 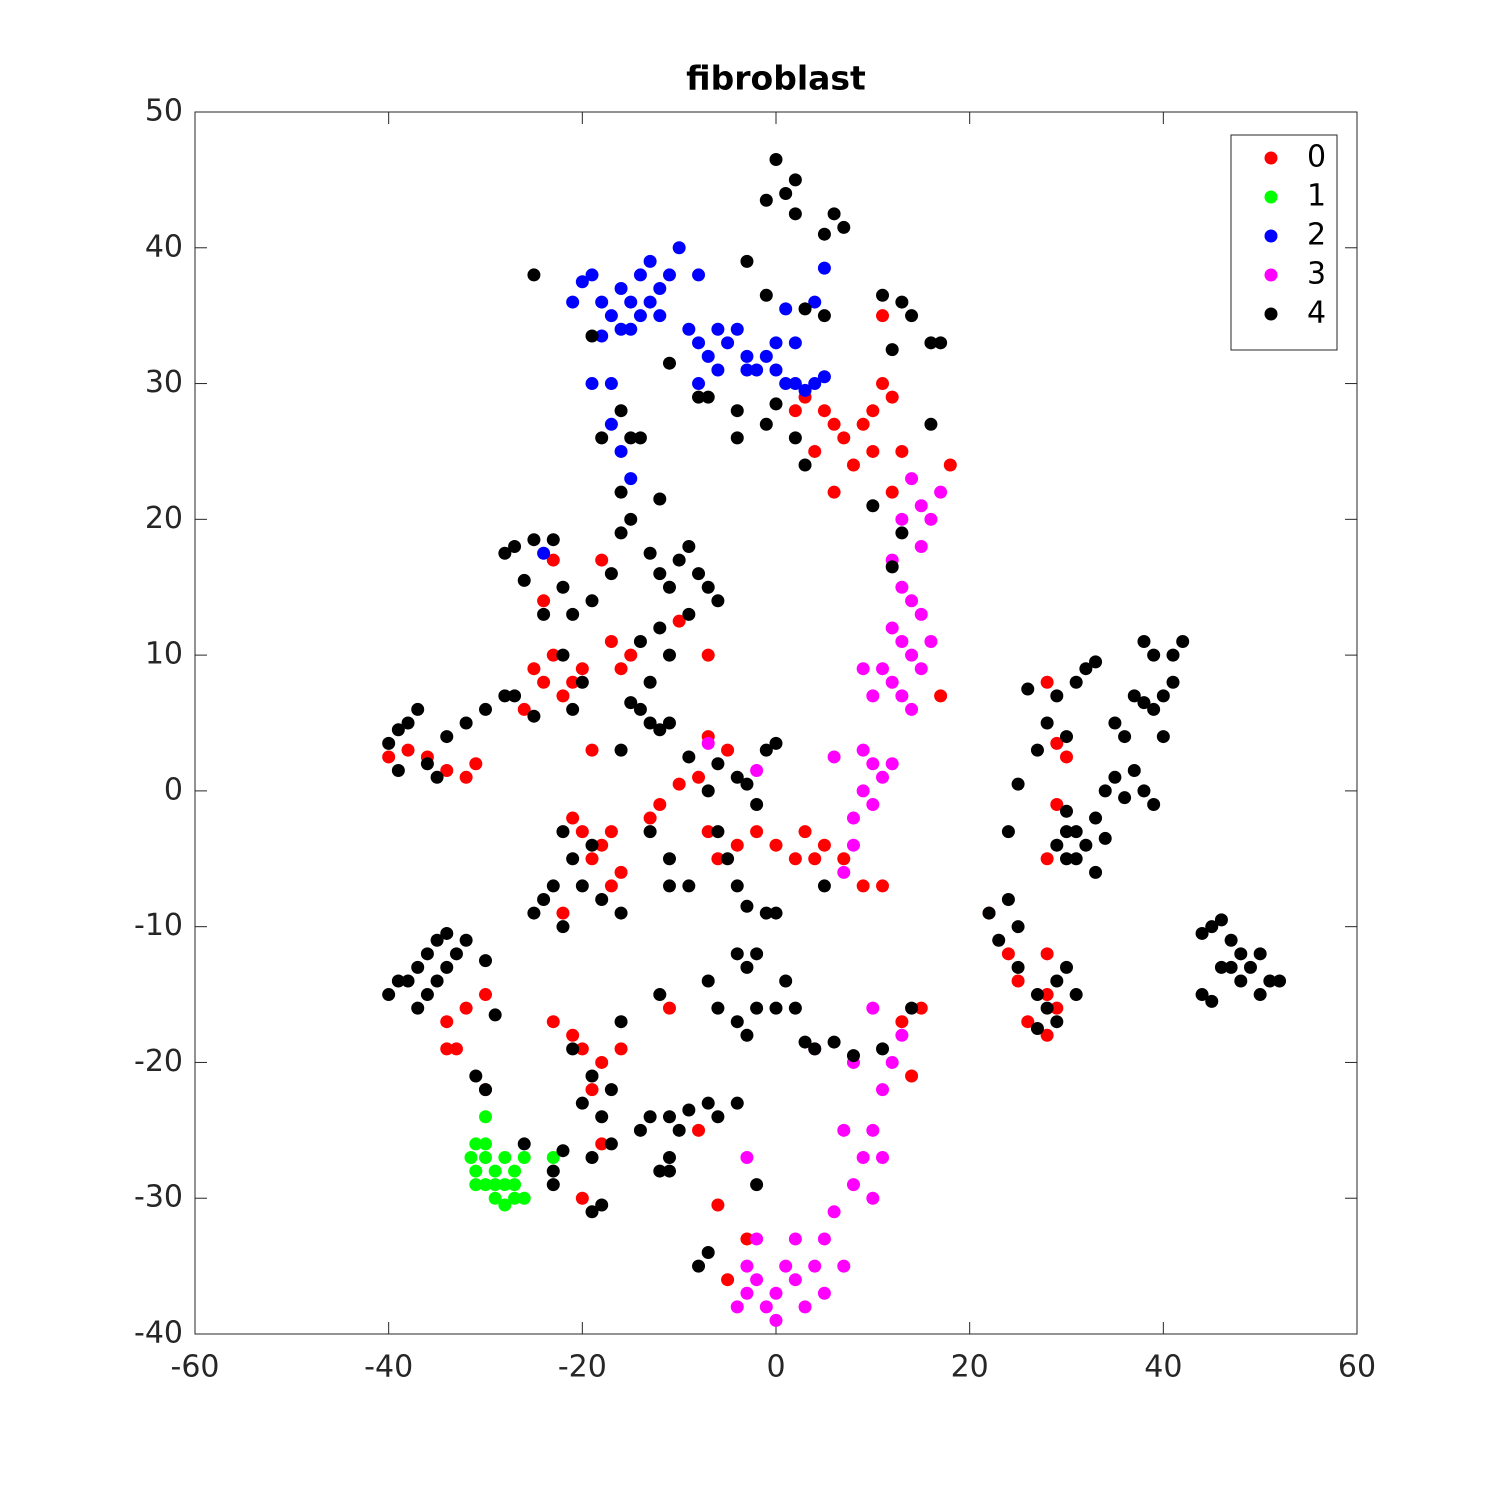 I want to click on y-tick-label: -10, so click(x=158, y=925).